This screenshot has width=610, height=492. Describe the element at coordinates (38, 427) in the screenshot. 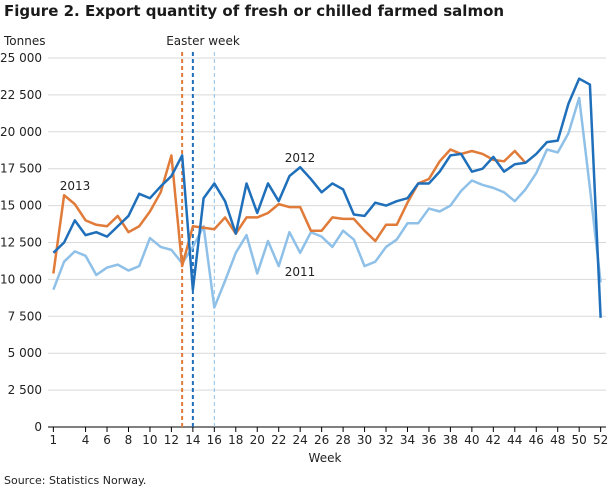

I see `y-tick-label: 0` at that location.